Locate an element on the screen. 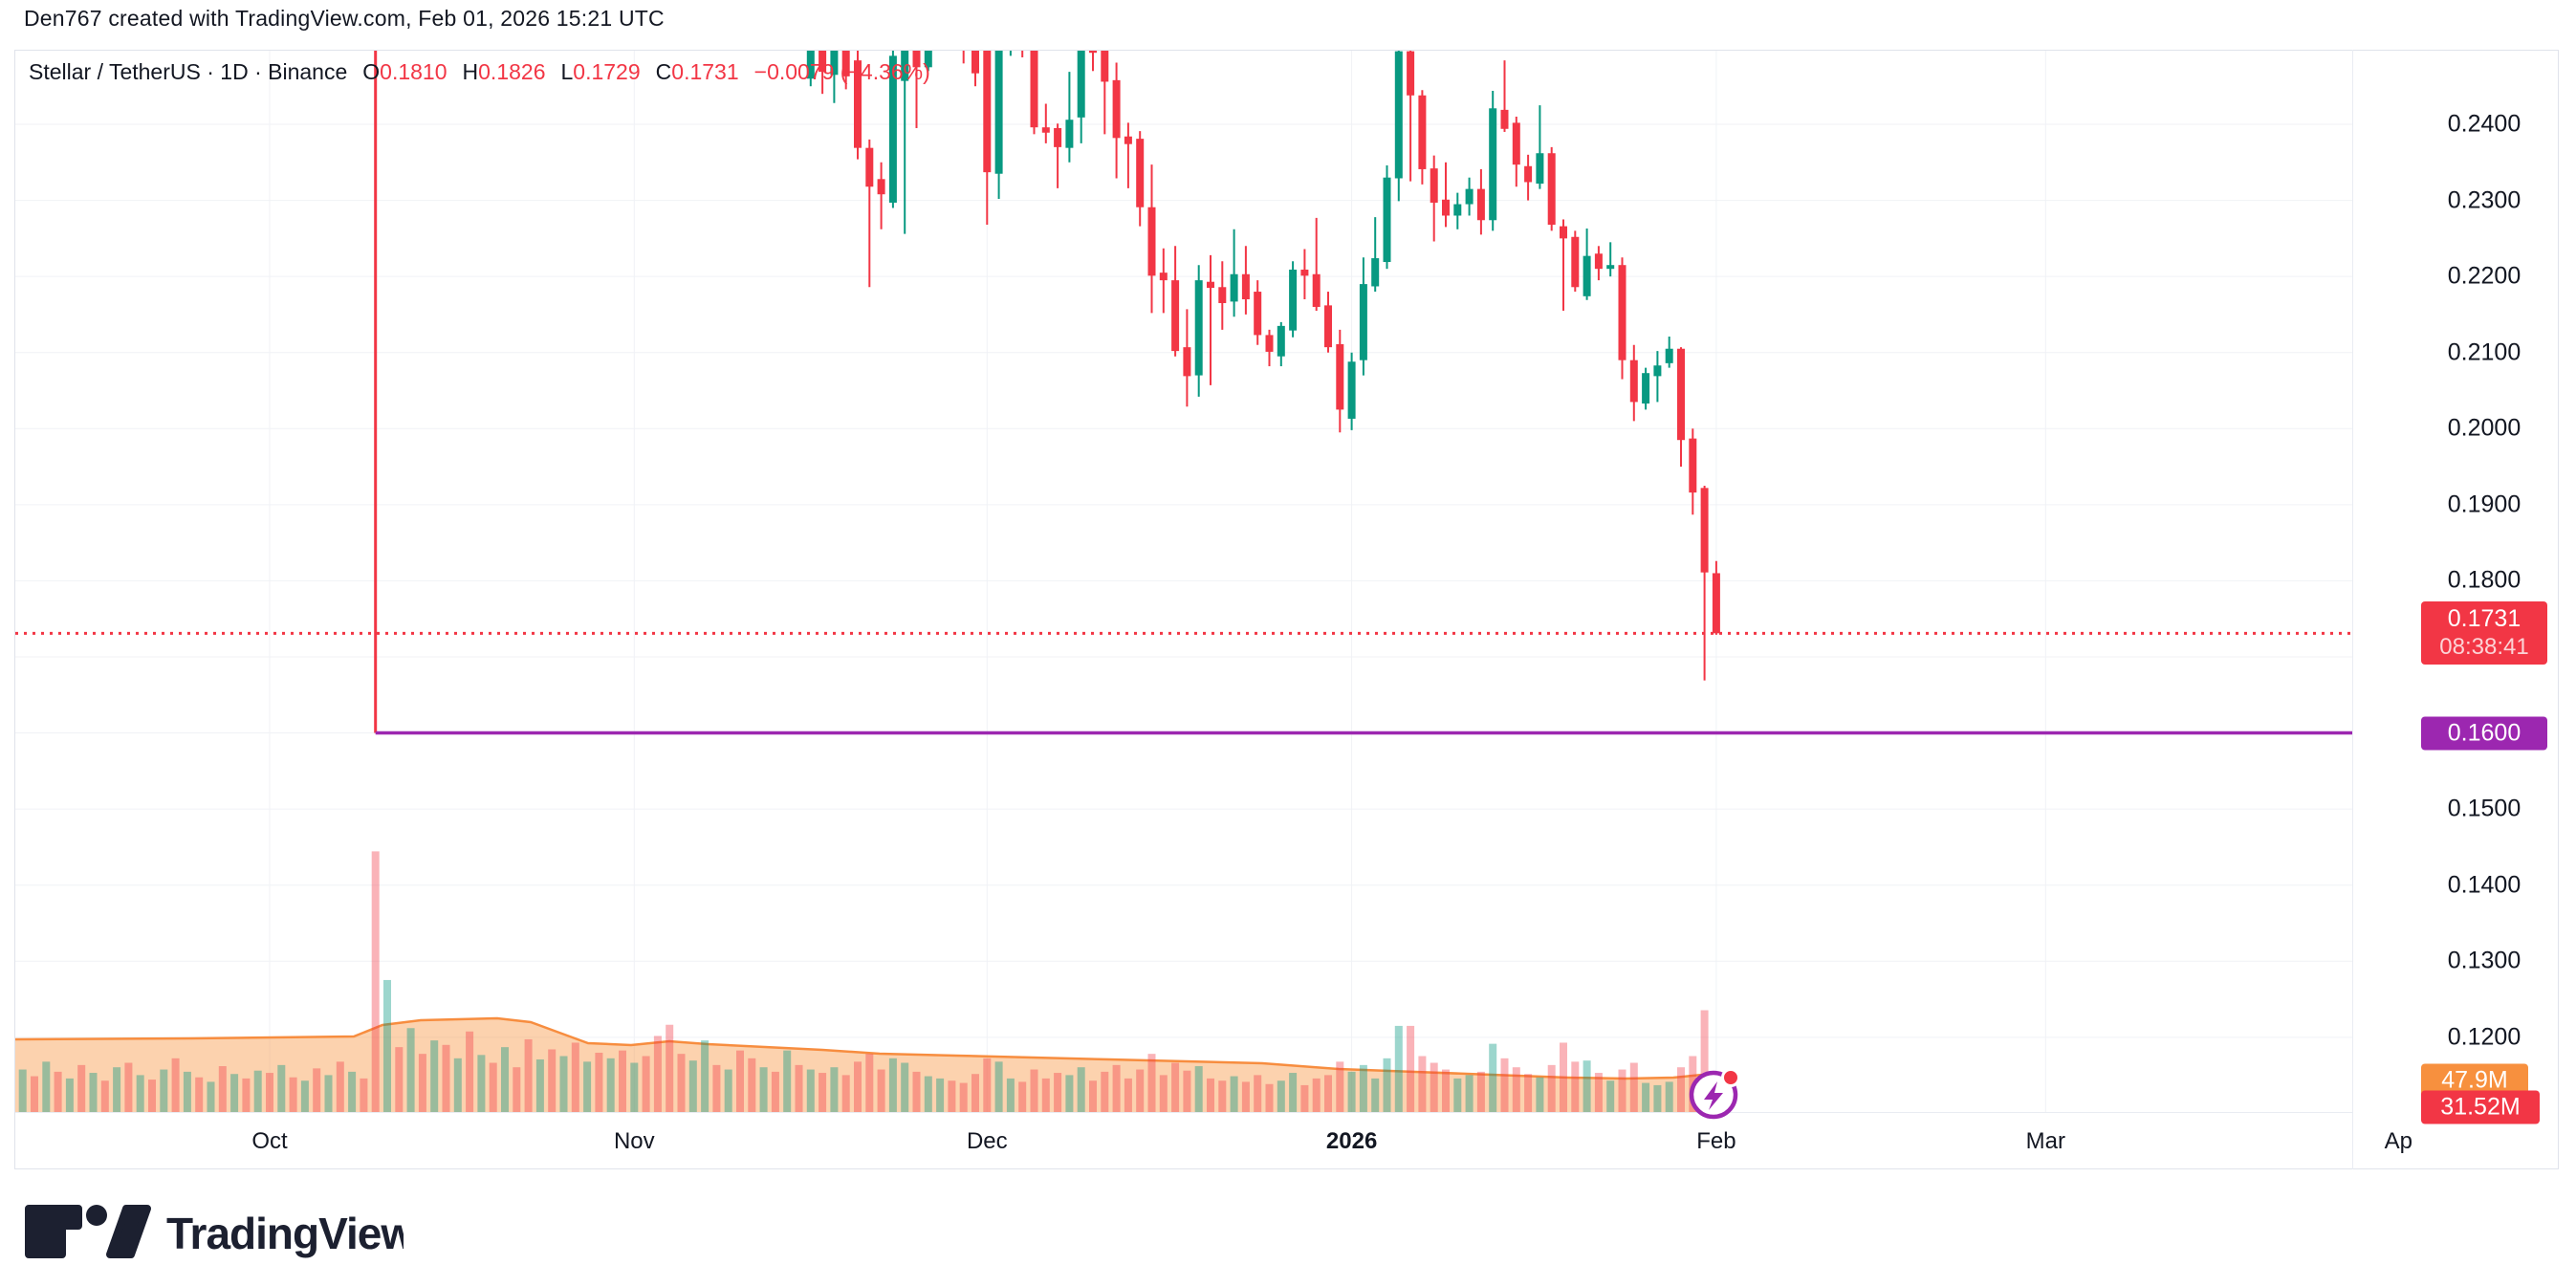 The width and height of the screenshot is (2576, 1287). last-price-badge: 0.1731 08:38:41 is located at coordinates (2484, 633).